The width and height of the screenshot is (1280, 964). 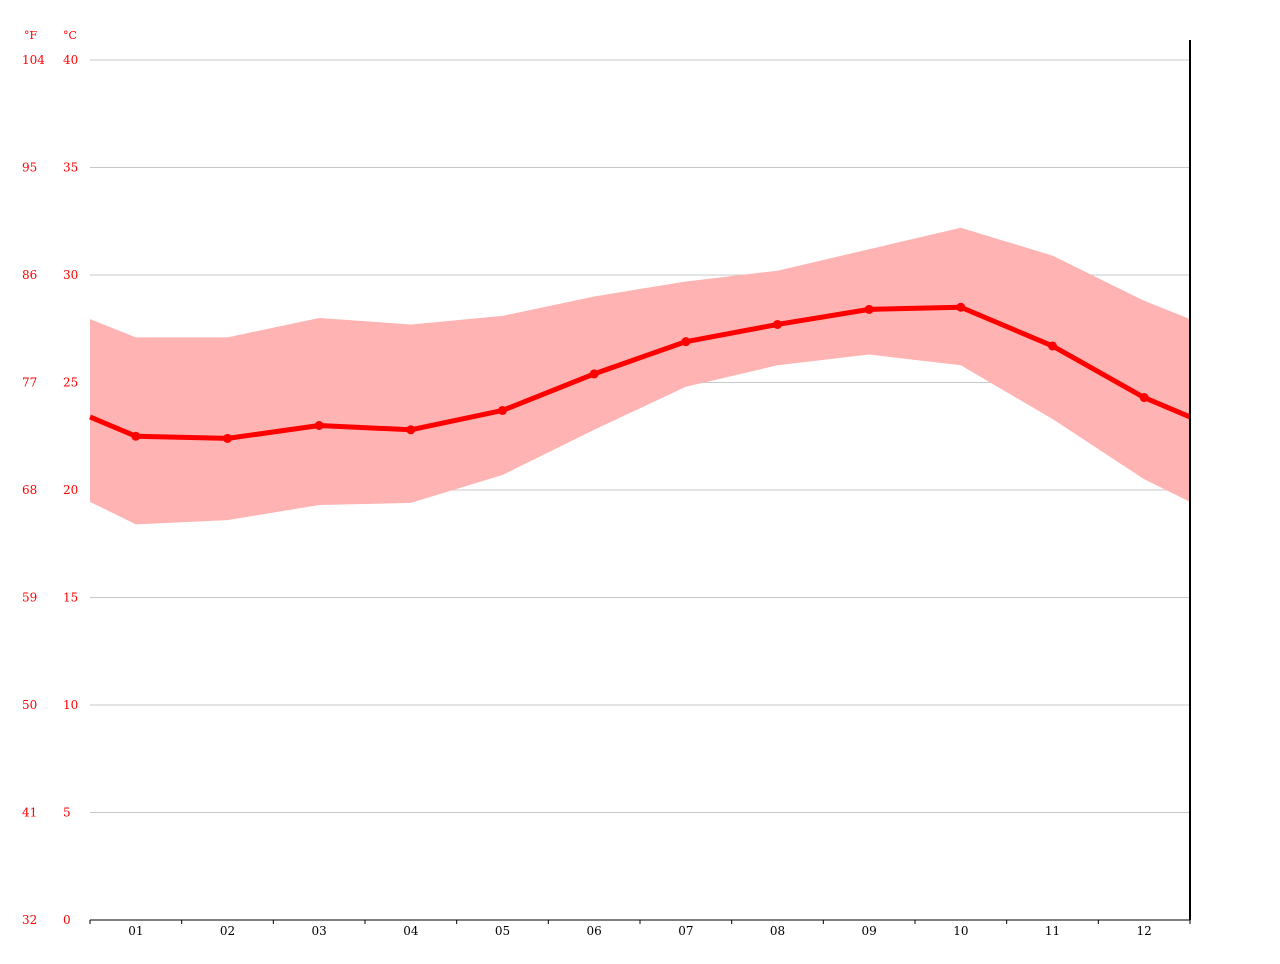 I want to click on y-tick-label-celsius: 15, so click(x=70, y=598).